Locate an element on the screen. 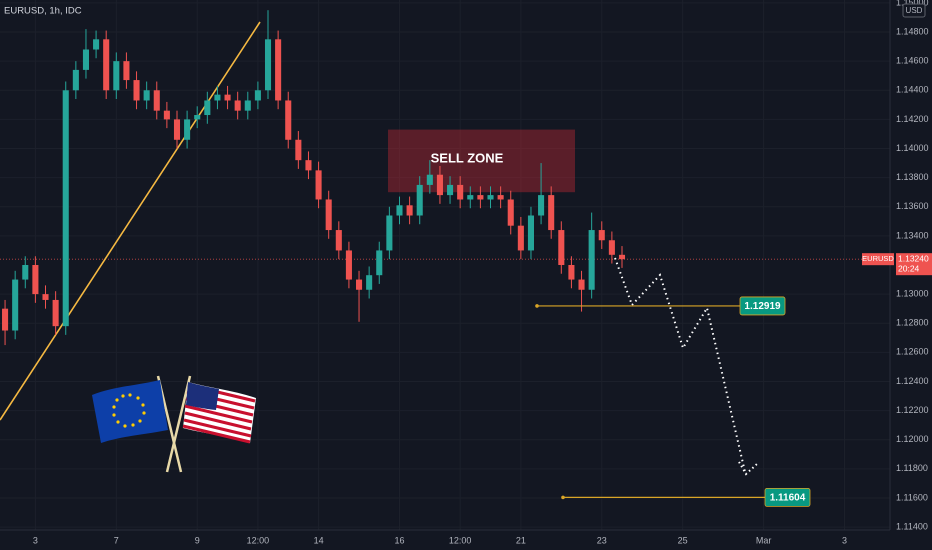 The height and width of the screenshot is (550, 932). y-tick-label: 1.14000 is located at coordinates (912, 148).